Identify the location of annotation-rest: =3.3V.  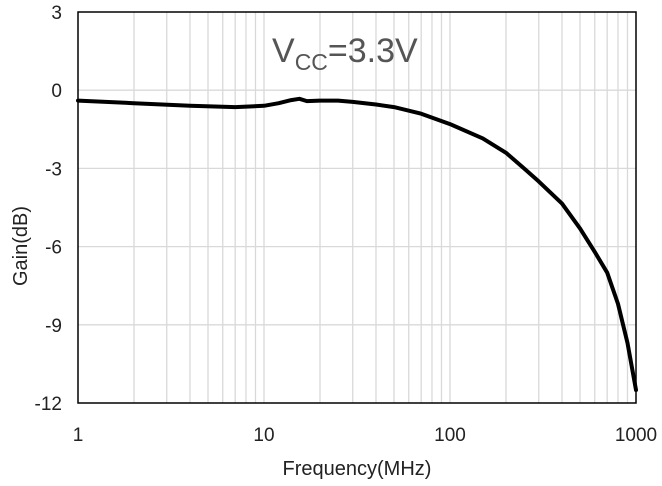
(373, 51).